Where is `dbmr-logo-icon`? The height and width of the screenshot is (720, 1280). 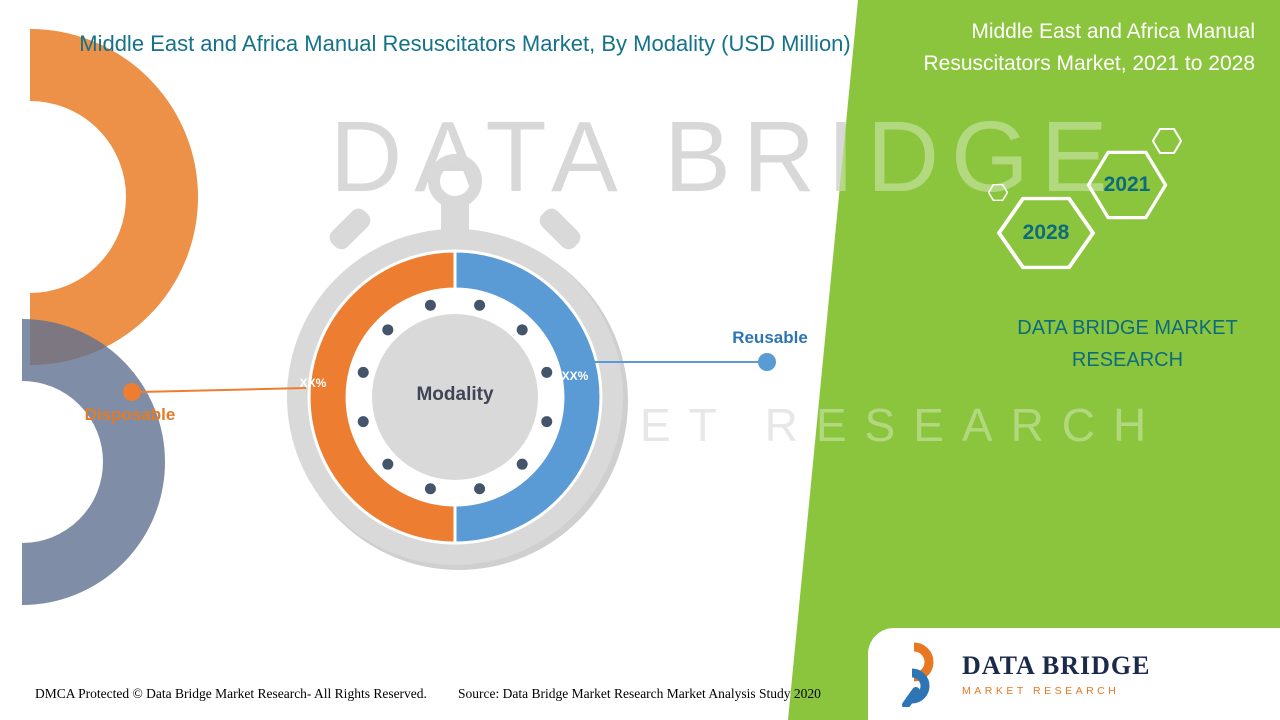
dbmr-logo-icon is located at coordinates (918, 674).